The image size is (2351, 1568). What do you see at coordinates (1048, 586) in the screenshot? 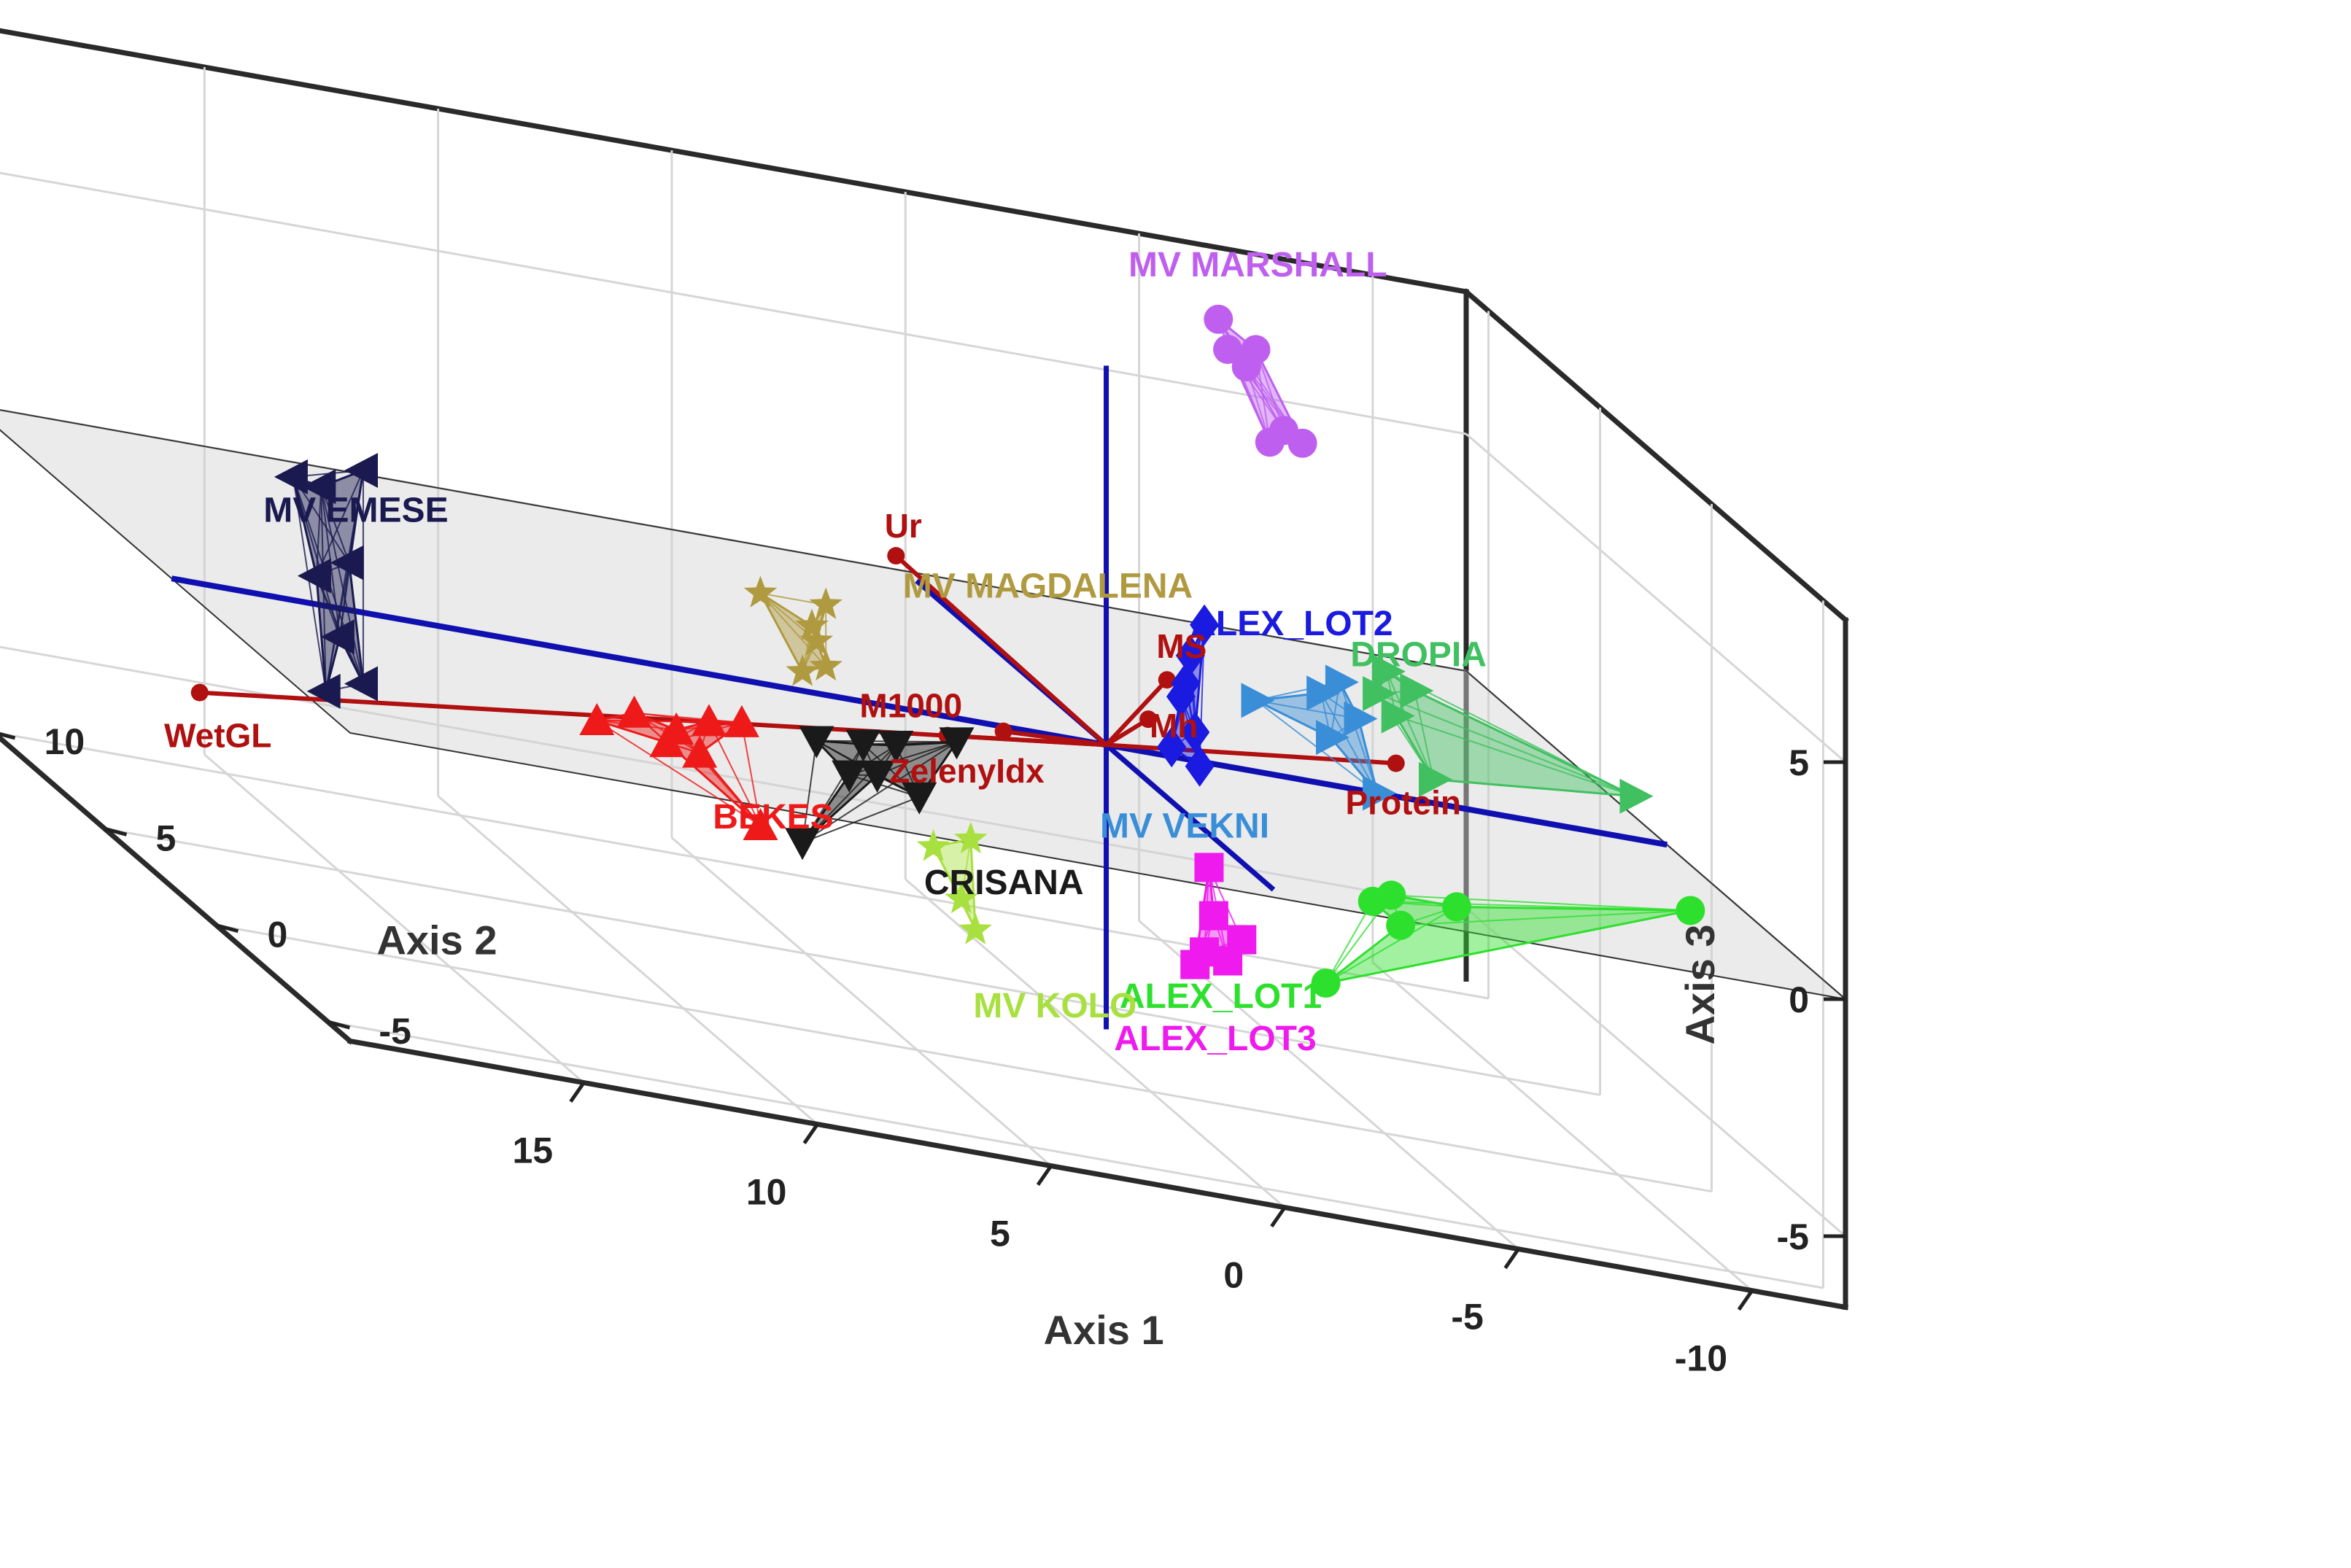
I see `group-label: MV MAGDALENA` at bounding box center [1048, 586].